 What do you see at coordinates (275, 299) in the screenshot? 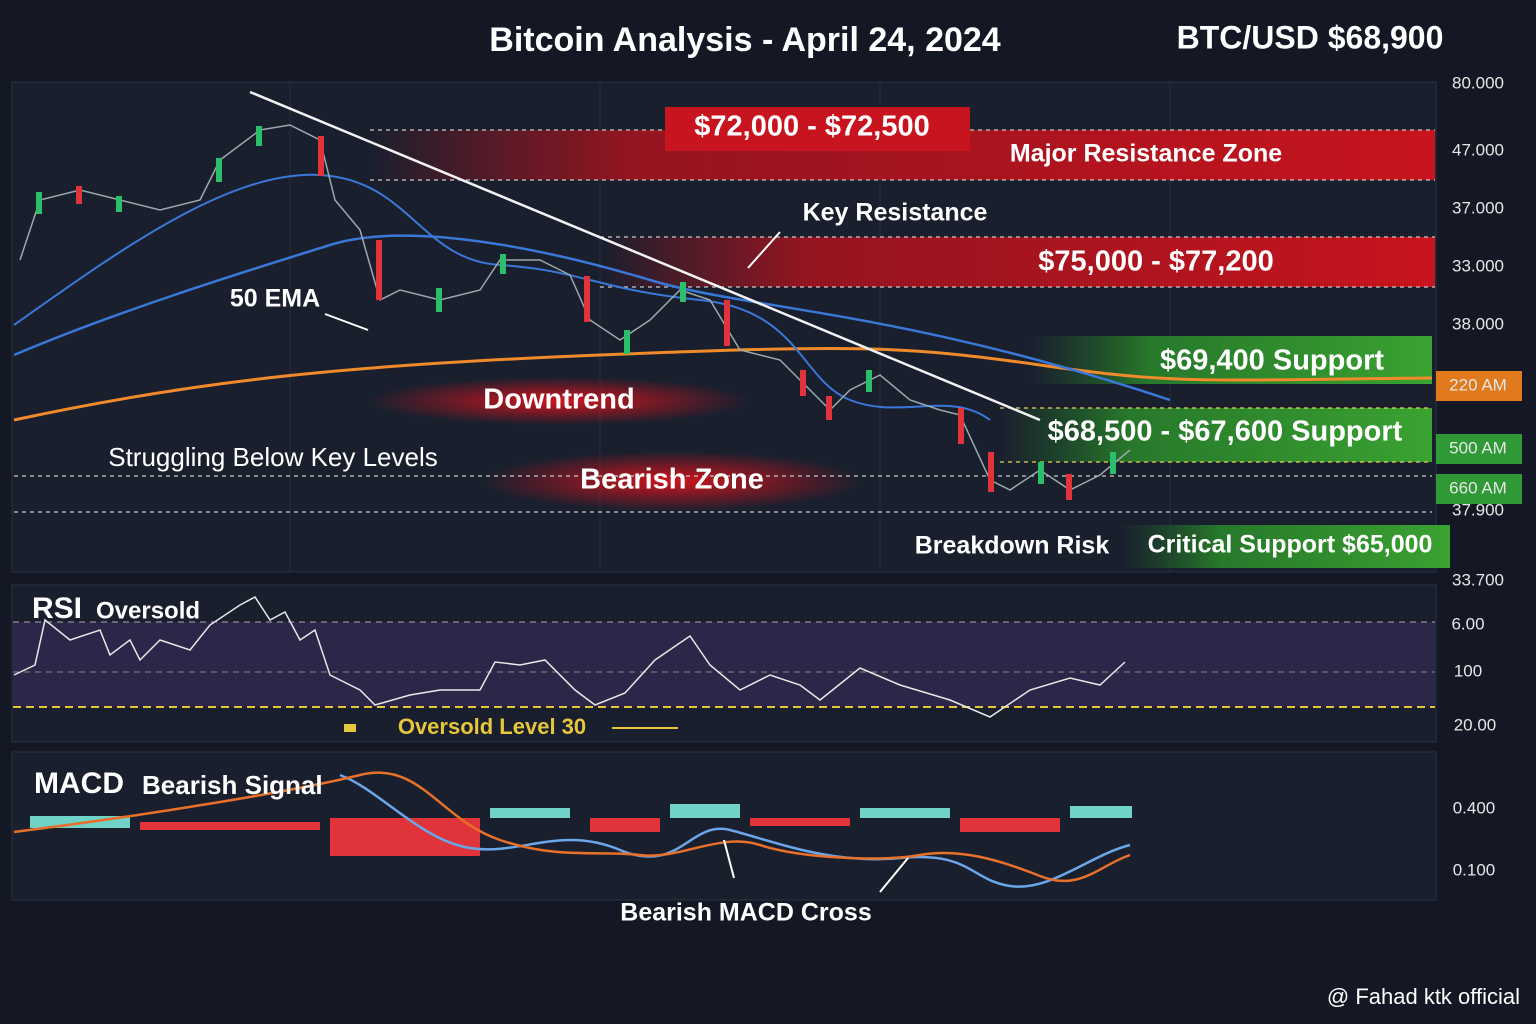
I see `annotation: 50 EMA` at bounding box center [275, 299].